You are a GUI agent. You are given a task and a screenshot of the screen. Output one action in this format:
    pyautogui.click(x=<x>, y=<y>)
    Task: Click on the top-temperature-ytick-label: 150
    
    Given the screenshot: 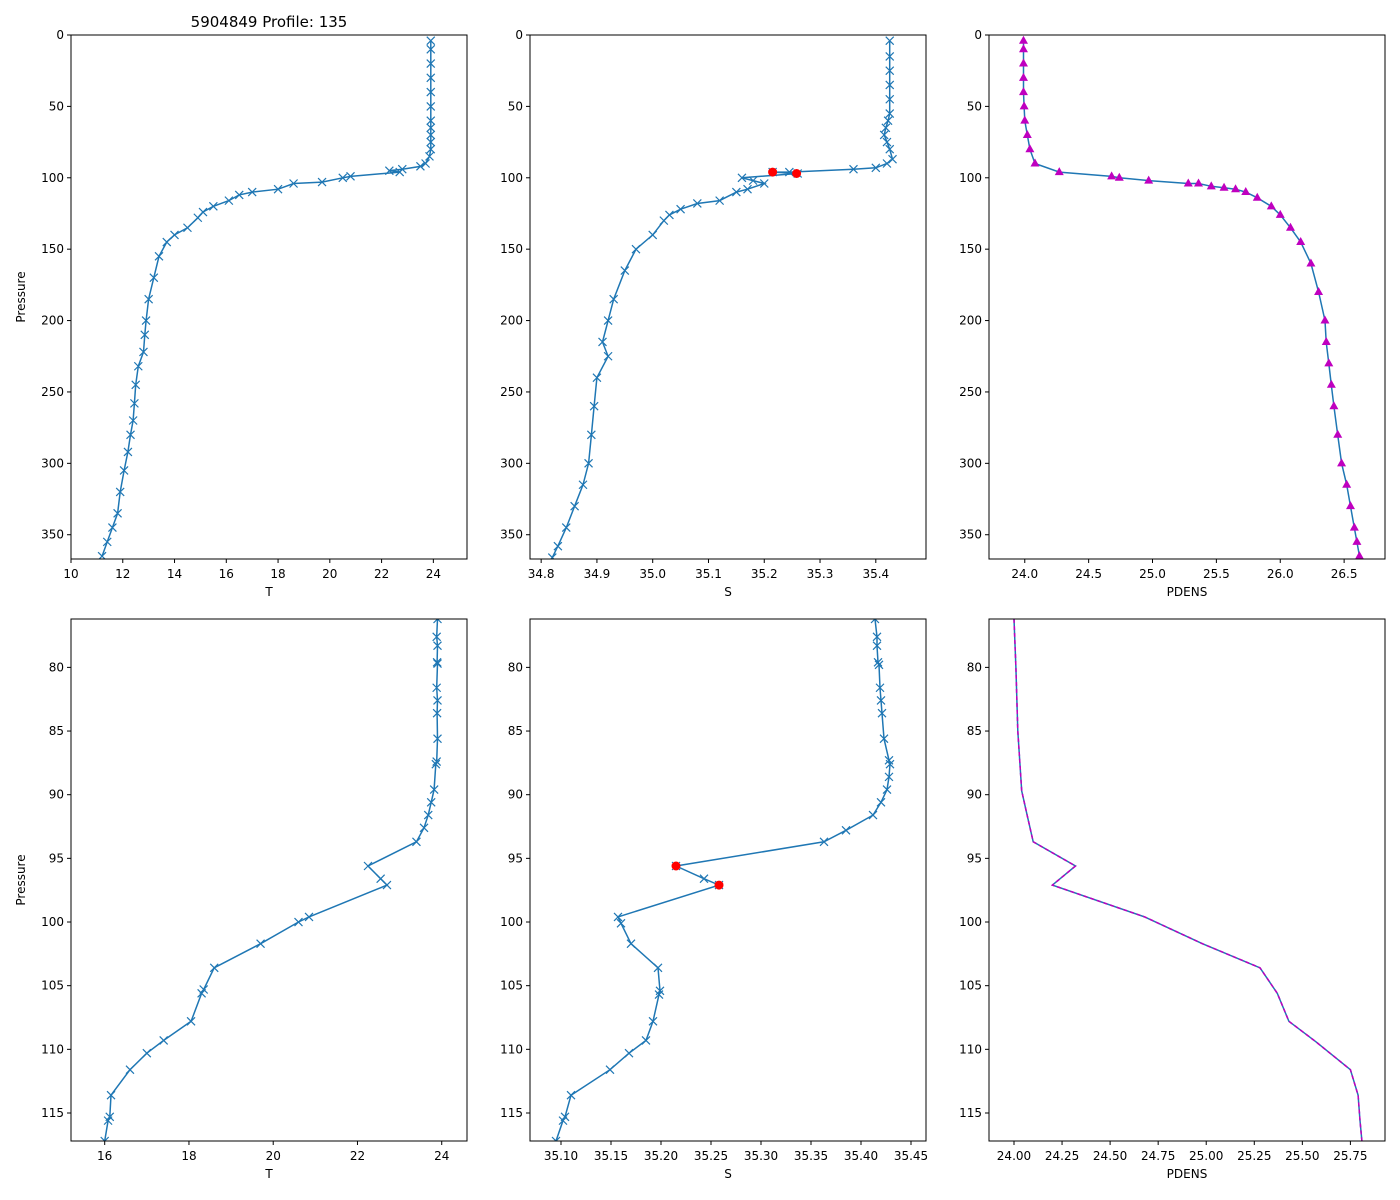 What is the action you would take?
    pyautogui.click(x=52, y=249)
    